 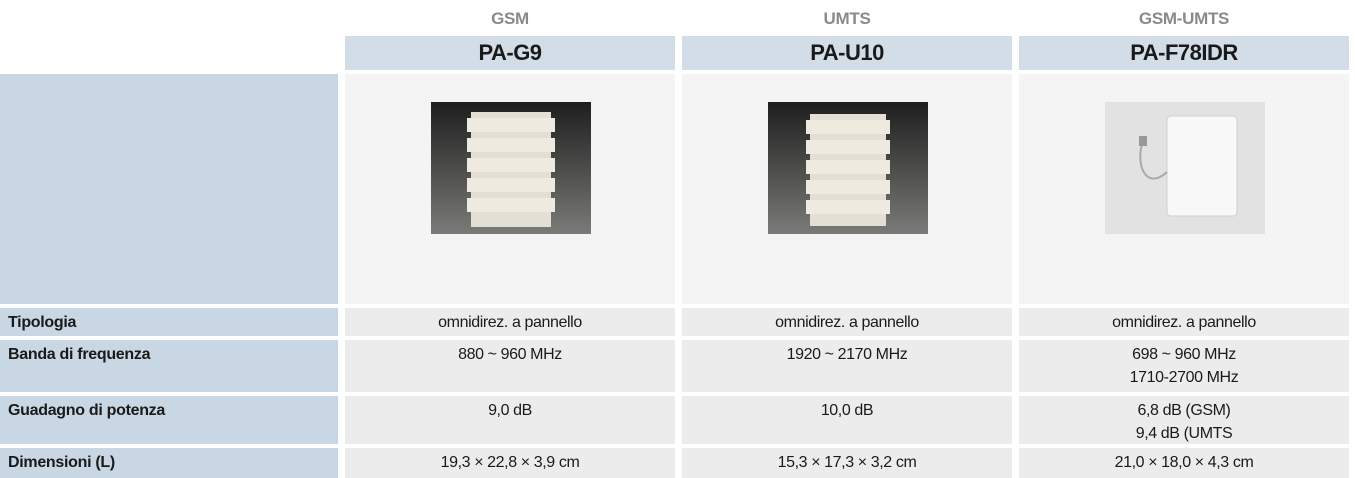 I want to click on value-line: 21,0 × 18,0 × 4,3 cm, so click(x=1184, y=462).